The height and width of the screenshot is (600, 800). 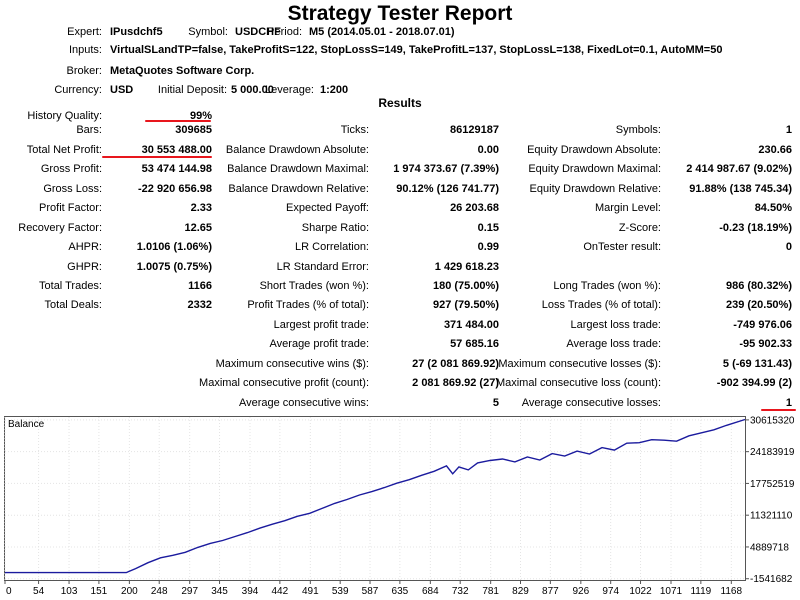 I want to click on net-profit-highlight, so click(x=157, y=157).